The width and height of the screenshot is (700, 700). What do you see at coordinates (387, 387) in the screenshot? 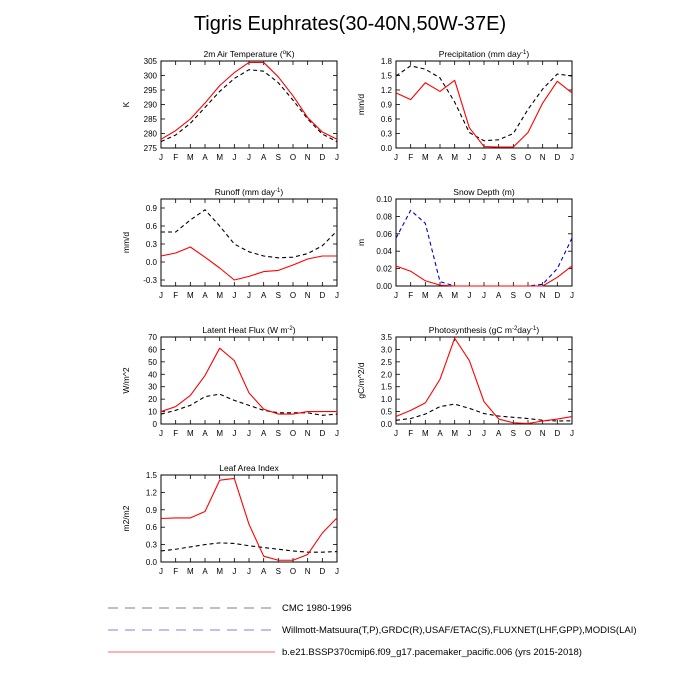
I see `y-tick-label: 1.5` at bounding box center [387, 387].